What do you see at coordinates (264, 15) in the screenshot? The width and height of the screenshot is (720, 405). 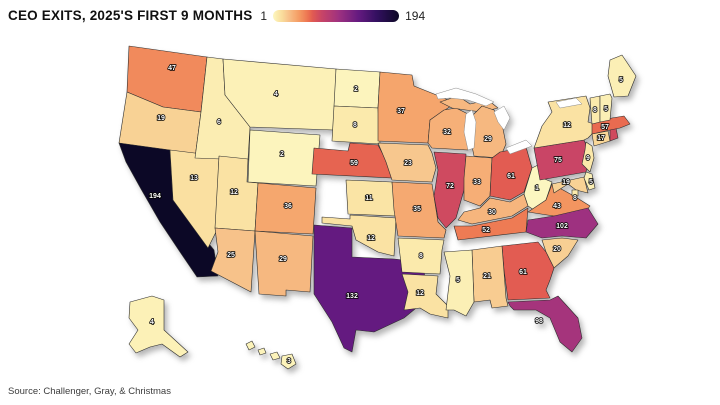 I see `legend-min-label: 1` at bounding box center [264, 15].